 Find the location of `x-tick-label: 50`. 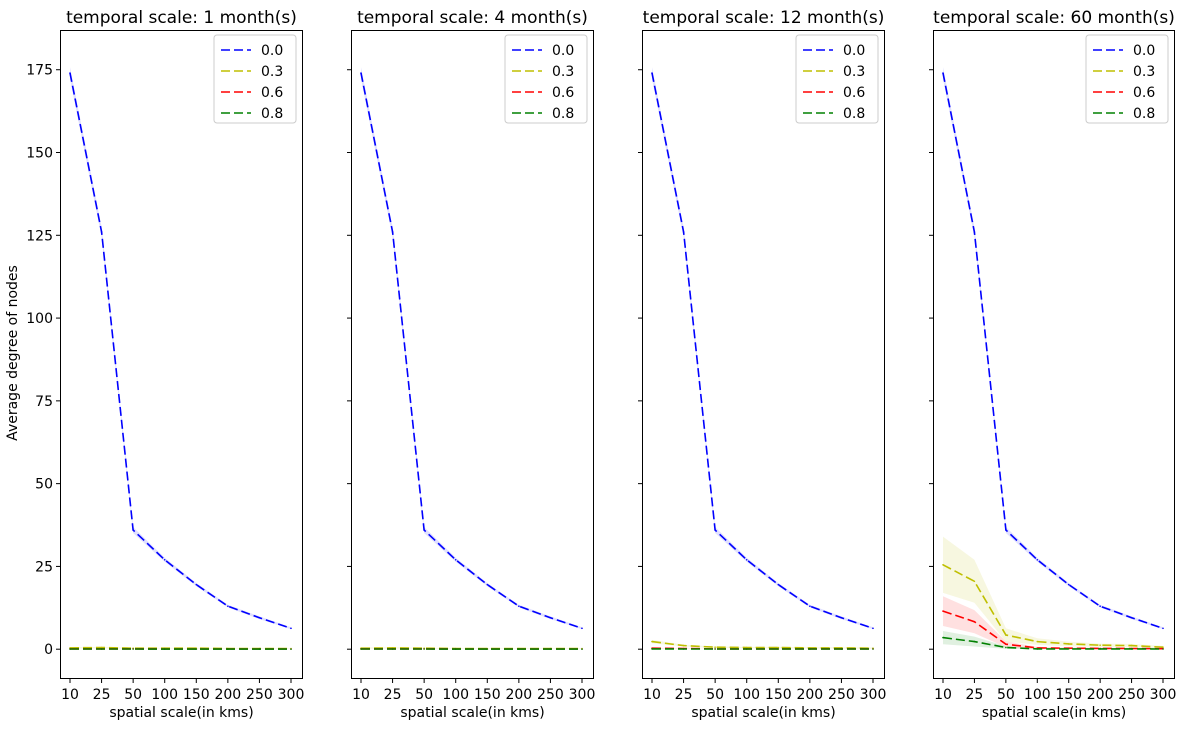

x-tick-label: 50 is located at coordinates (715, 695).